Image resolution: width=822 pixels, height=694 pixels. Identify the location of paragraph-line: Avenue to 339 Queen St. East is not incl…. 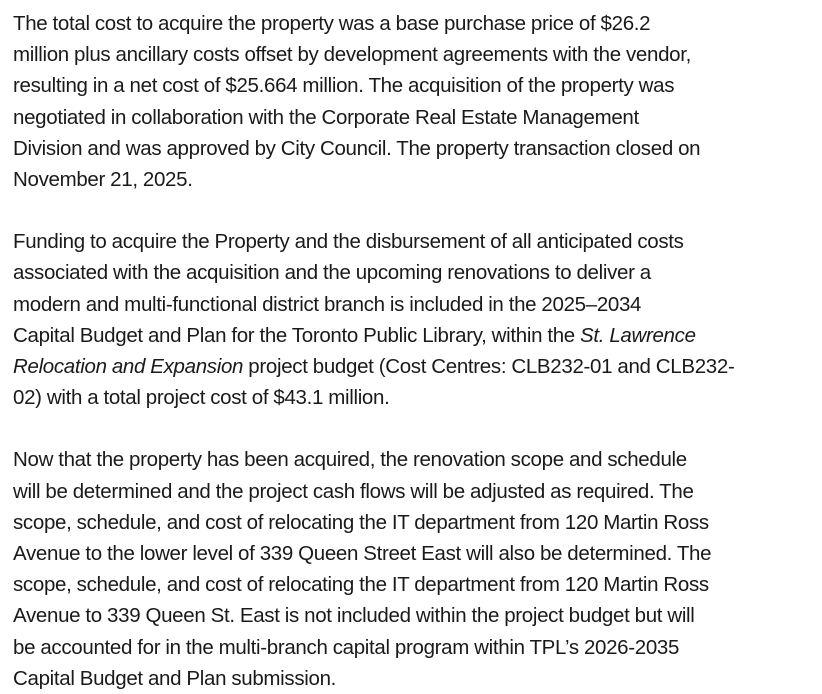
(354, 616).